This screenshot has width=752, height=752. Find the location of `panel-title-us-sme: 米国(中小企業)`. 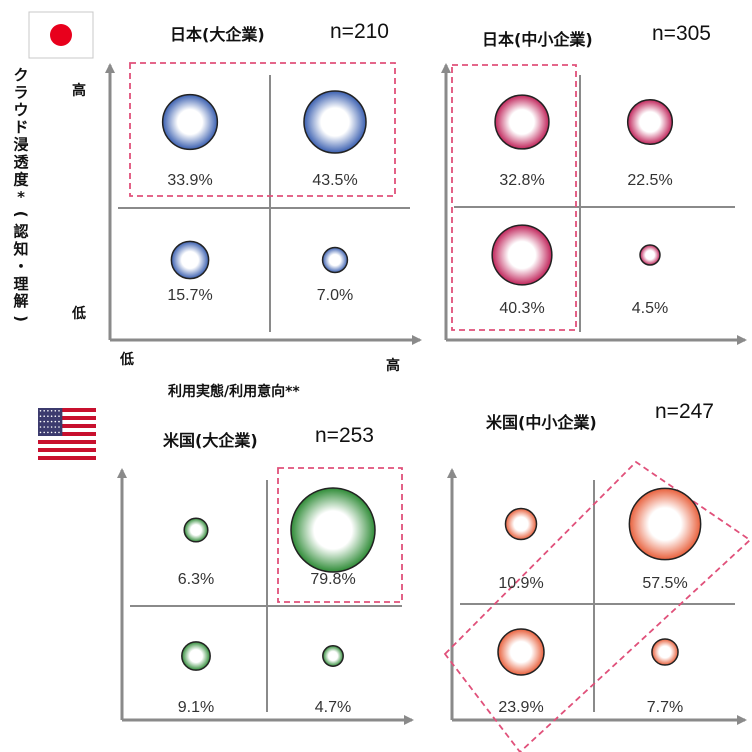

panel-title-us-sme: 米国(中小企業) is located at coordinates (541, 422).